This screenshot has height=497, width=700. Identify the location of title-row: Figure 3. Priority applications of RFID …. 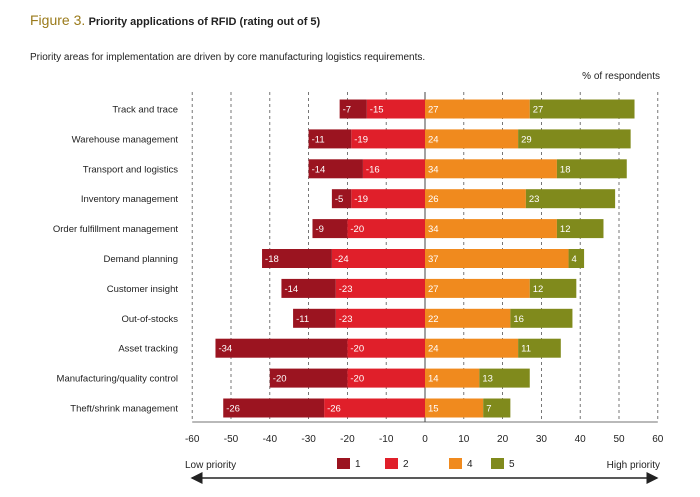
(175, 20).